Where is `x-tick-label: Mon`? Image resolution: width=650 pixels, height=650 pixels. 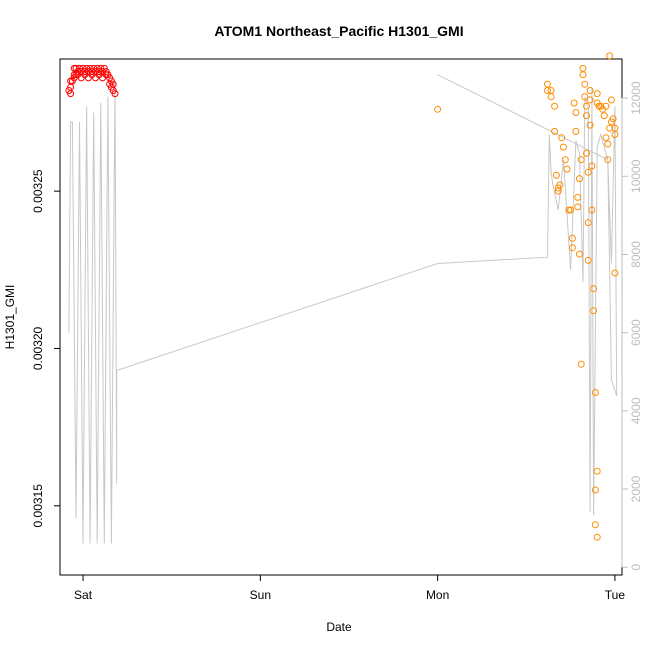
x-tick-label: Mon is located at coordinates (437, 595).